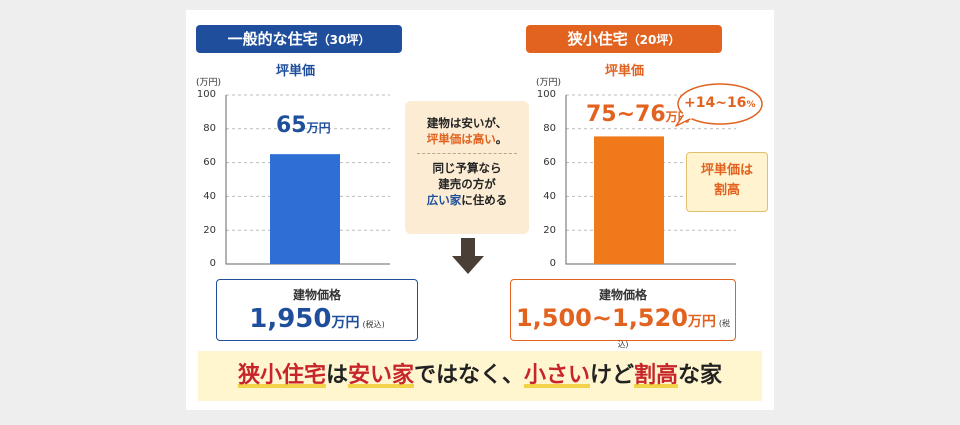  I want to click on increase-label: +14~16%, so click(719, 103).